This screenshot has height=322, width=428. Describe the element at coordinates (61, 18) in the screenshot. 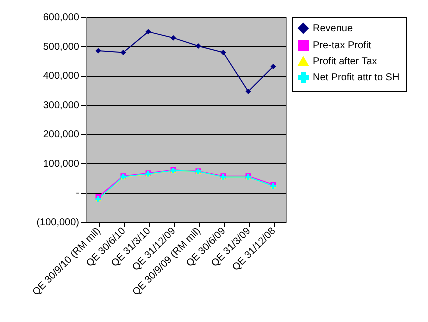

I see `y-tick-label: 600,000` at that location.